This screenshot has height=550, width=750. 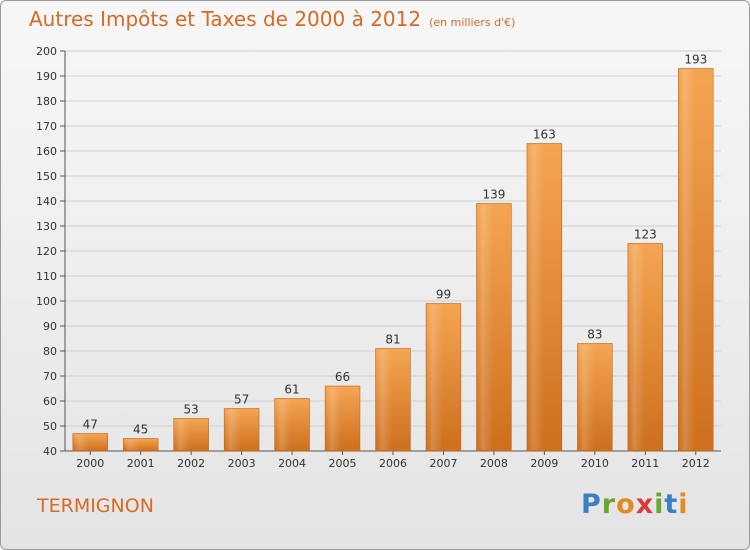 I want to click on x-tick-label-2010: 2010, so click(x=595, y=463).